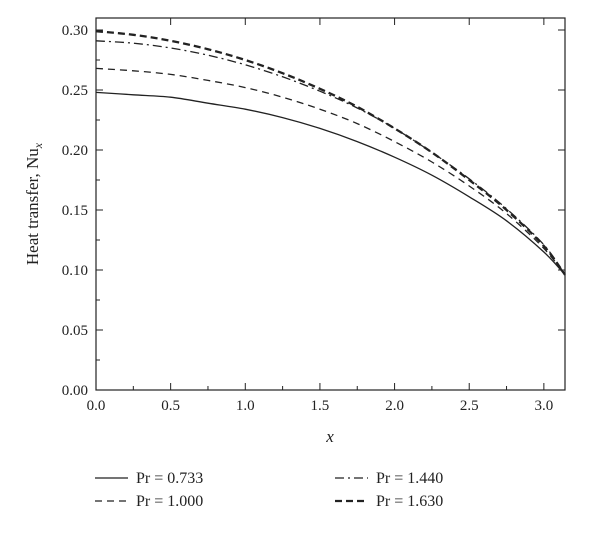 The width and height of the screenshot is (600, 535). What do you see at coordinates (75, 331) in the screenshot?
I see `y-tick-label: 0.05` at bounding box center [75, 331].